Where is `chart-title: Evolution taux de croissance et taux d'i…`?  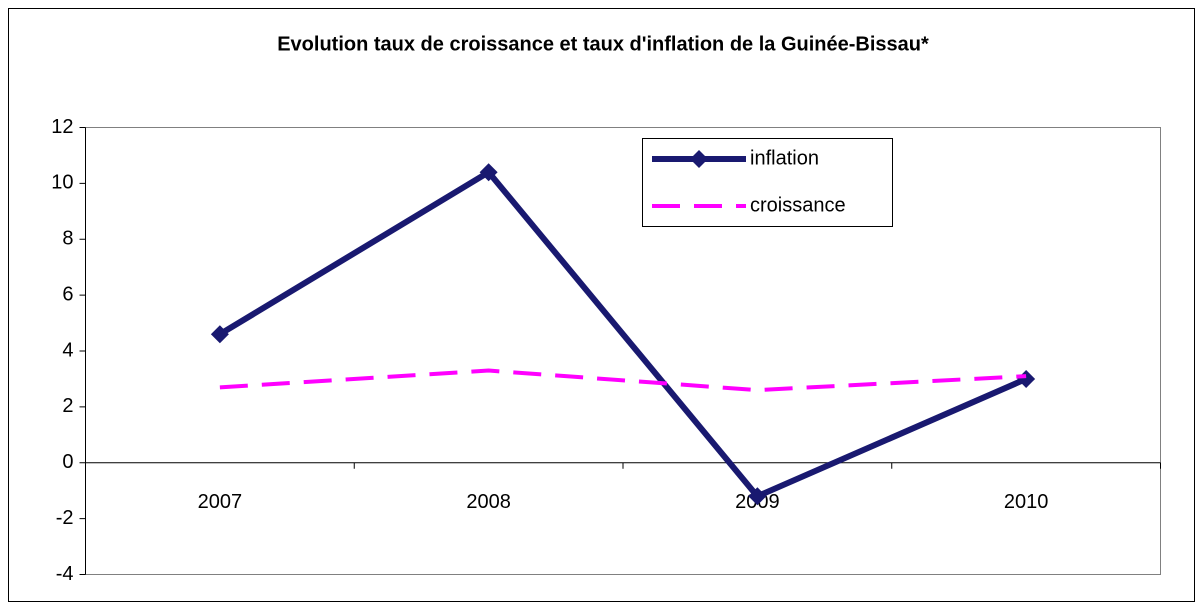
chart-title: Evolution taux de croissance et taux d'i… is located at coordinates (603, 44).